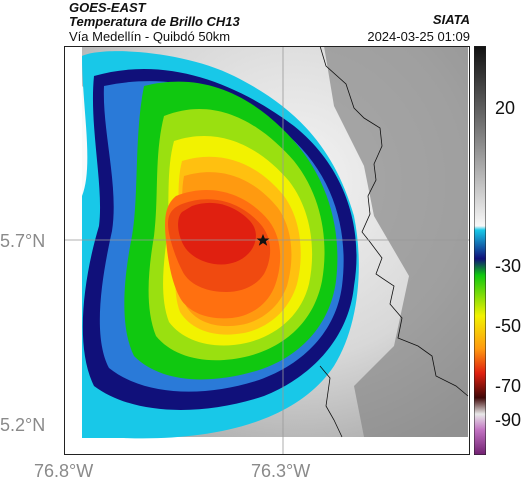 The width and height of the screenshot is (526, 491). I want to click on timestamp: 2024-03-25 01:09, so click(418, 36).